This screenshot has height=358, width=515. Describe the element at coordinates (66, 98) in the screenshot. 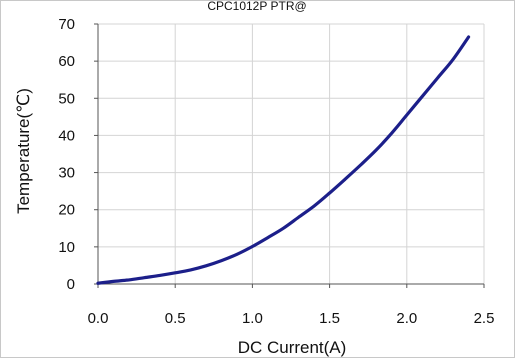

I see `y-tick-label: 50` at that location.